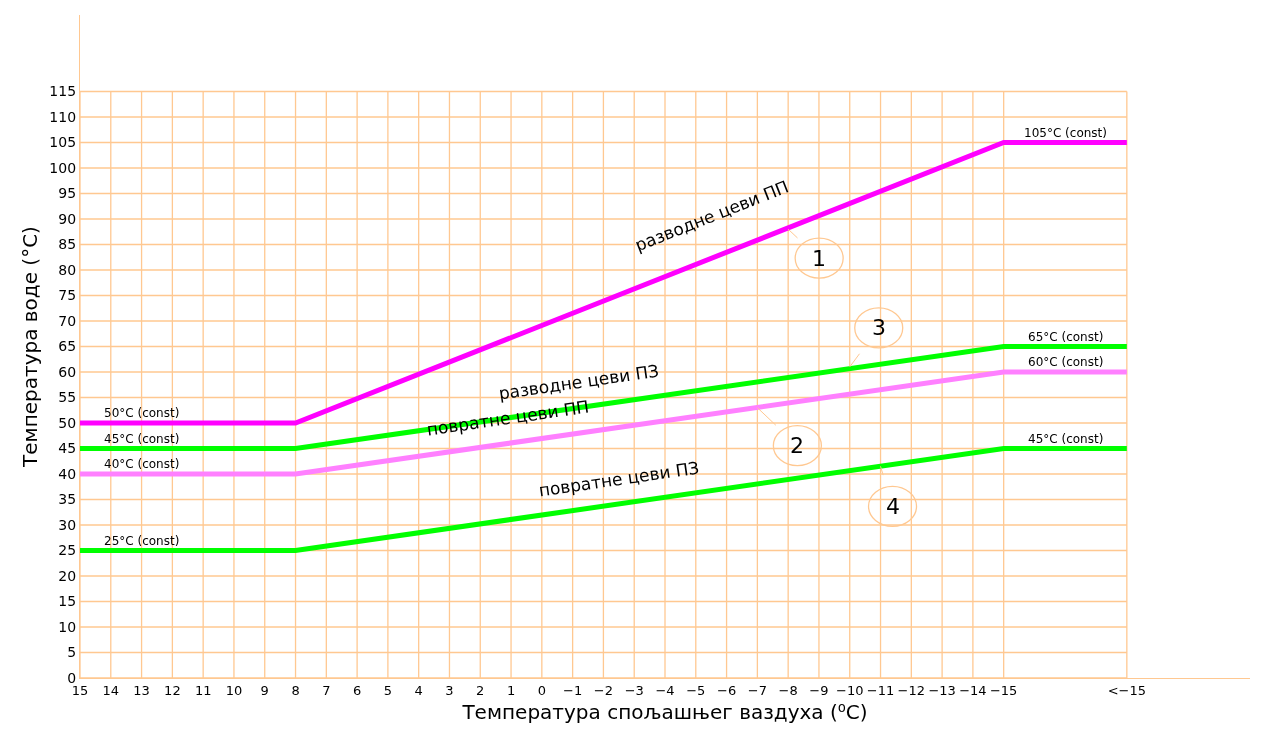  I want to click on y-tick-label: 110, so click(63, 116).